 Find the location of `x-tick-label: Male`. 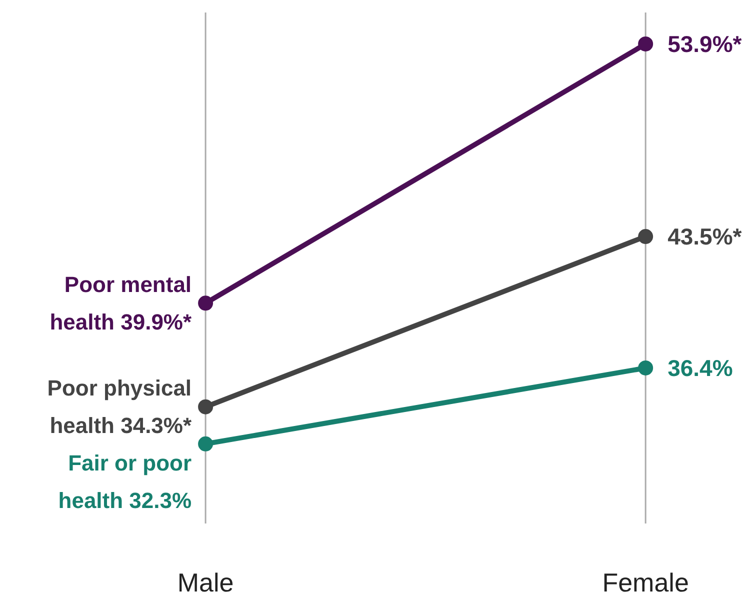

x-tick-label: Male is located at coordinates (205, 583).